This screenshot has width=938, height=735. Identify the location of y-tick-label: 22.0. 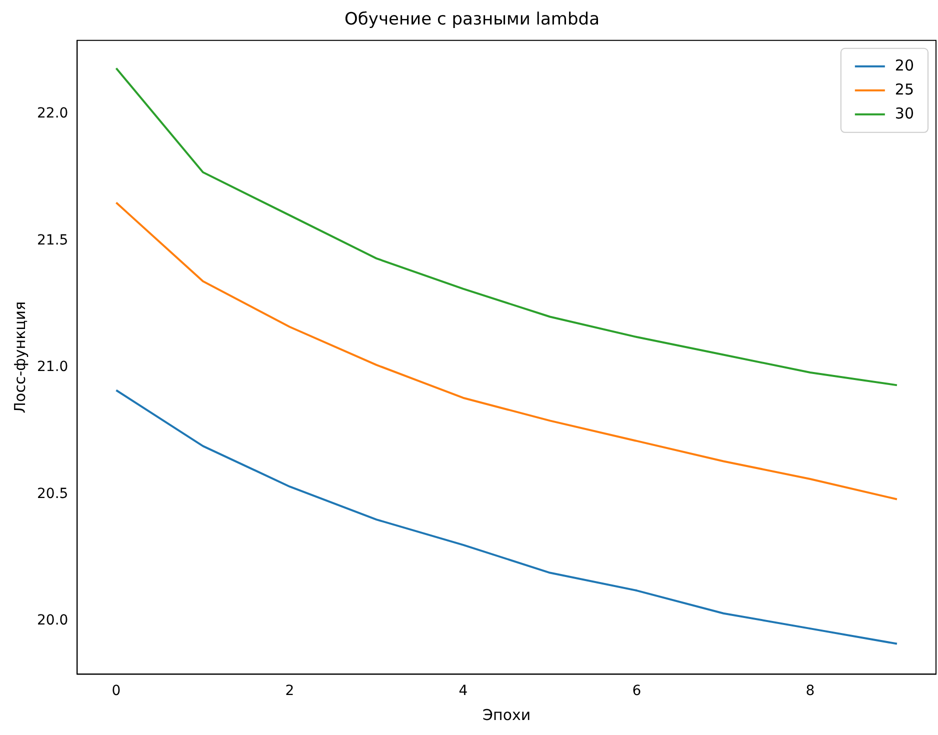
(52, 114).